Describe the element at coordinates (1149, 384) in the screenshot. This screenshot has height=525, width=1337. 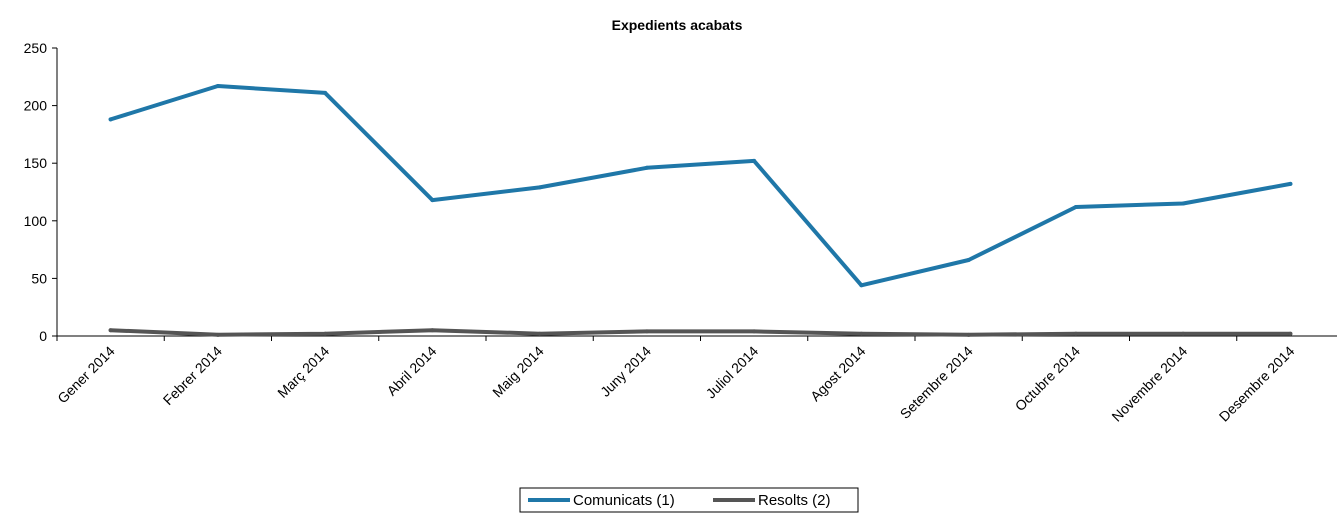
I see `x-tick-label: Novembre 2014` at that location.